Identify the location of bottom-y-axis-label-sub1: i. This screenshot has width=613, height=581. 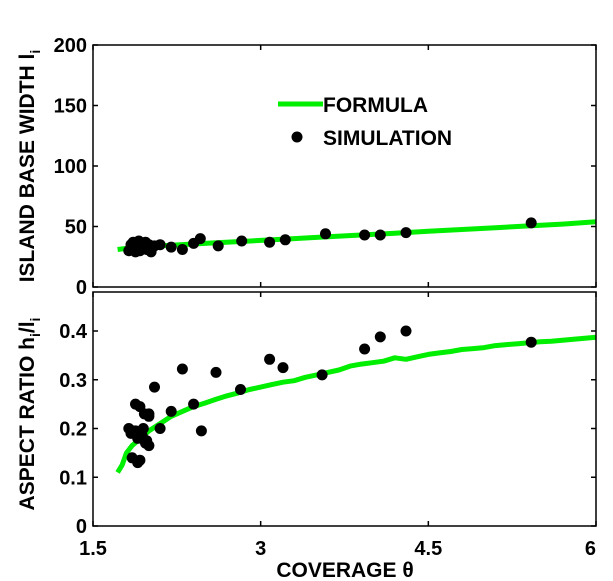
(35, 335).